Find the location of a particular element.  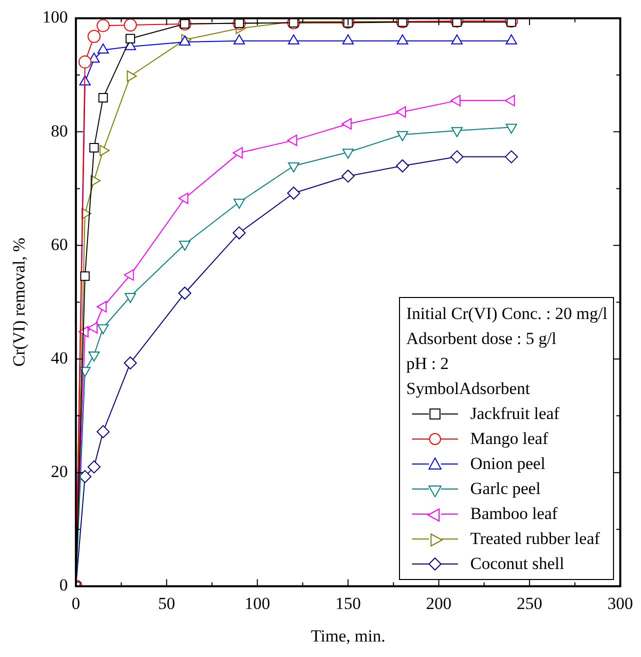

x-tick-label: 100 is located at coordinates (257, 603).